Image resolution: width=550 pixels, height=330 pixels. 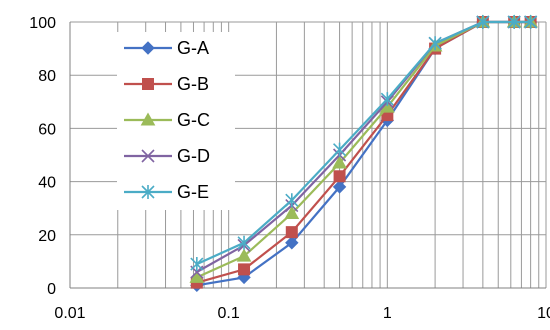 What do you see at coordinates (47, 76) in the screenshot?
I see `y-tick-label: 80` at bounding box center [47, 76].